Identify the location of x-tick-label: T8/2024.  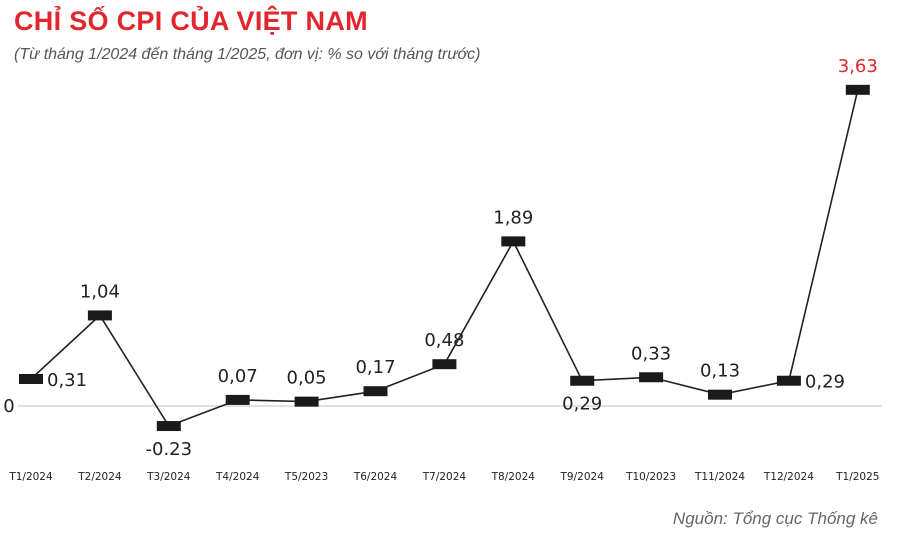
(513, 477).